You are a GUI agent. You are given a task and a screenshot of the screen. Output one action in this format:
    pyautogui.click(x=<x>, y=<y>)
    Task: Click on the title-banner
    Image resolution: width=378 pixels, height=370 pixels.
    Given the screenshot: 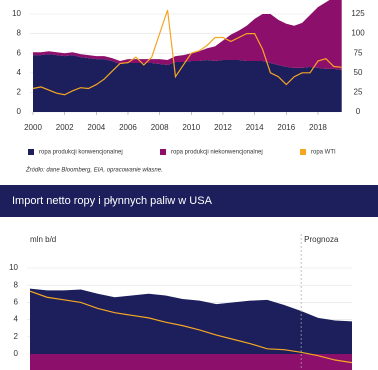 What is the action you would take?
    pyautogui.click(x=189, y=201)
    